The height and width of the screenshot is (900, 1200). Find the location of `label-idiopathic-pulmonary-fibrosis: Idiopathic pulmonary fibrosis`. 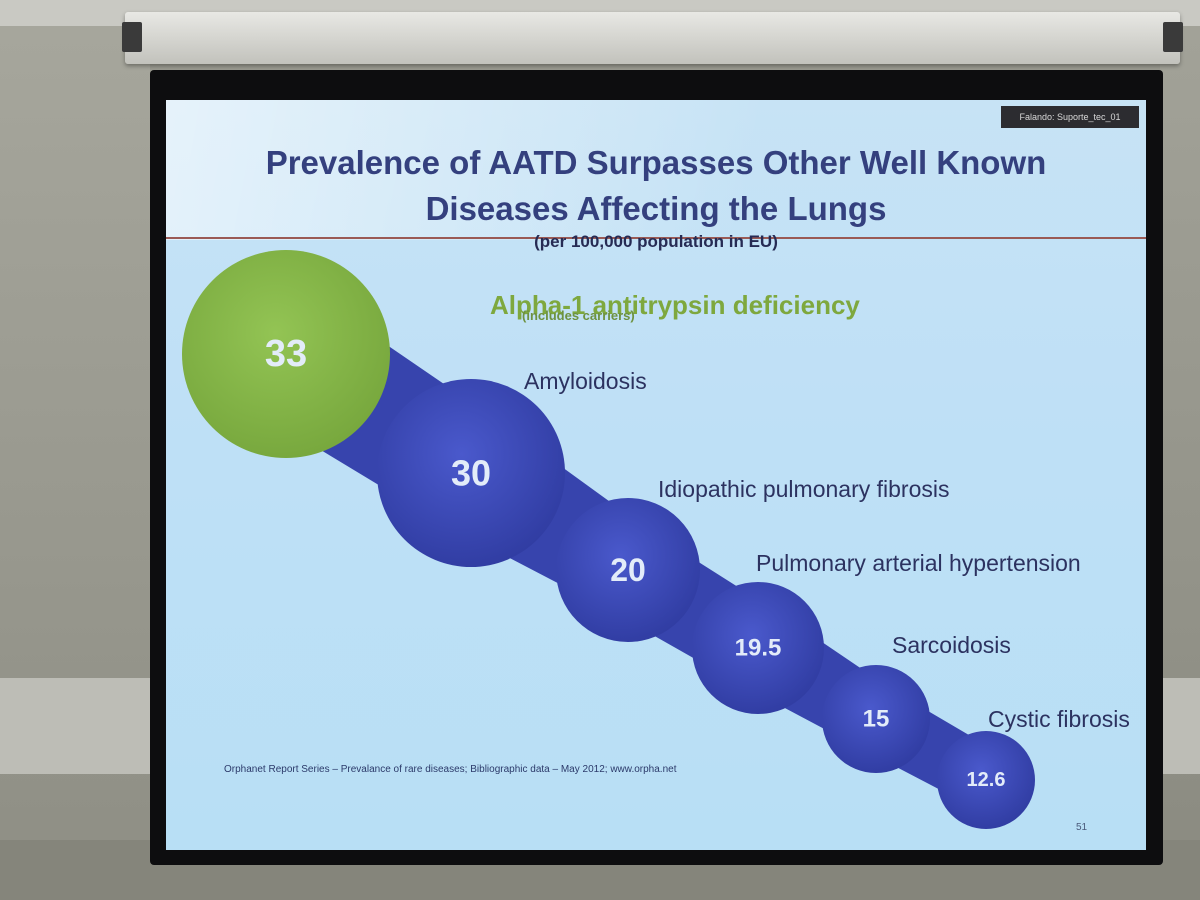

label-idiopathic-pulmonary-fibrosis: Idiopathic pulmonary fibrosis is located at coordinates (804, 489).